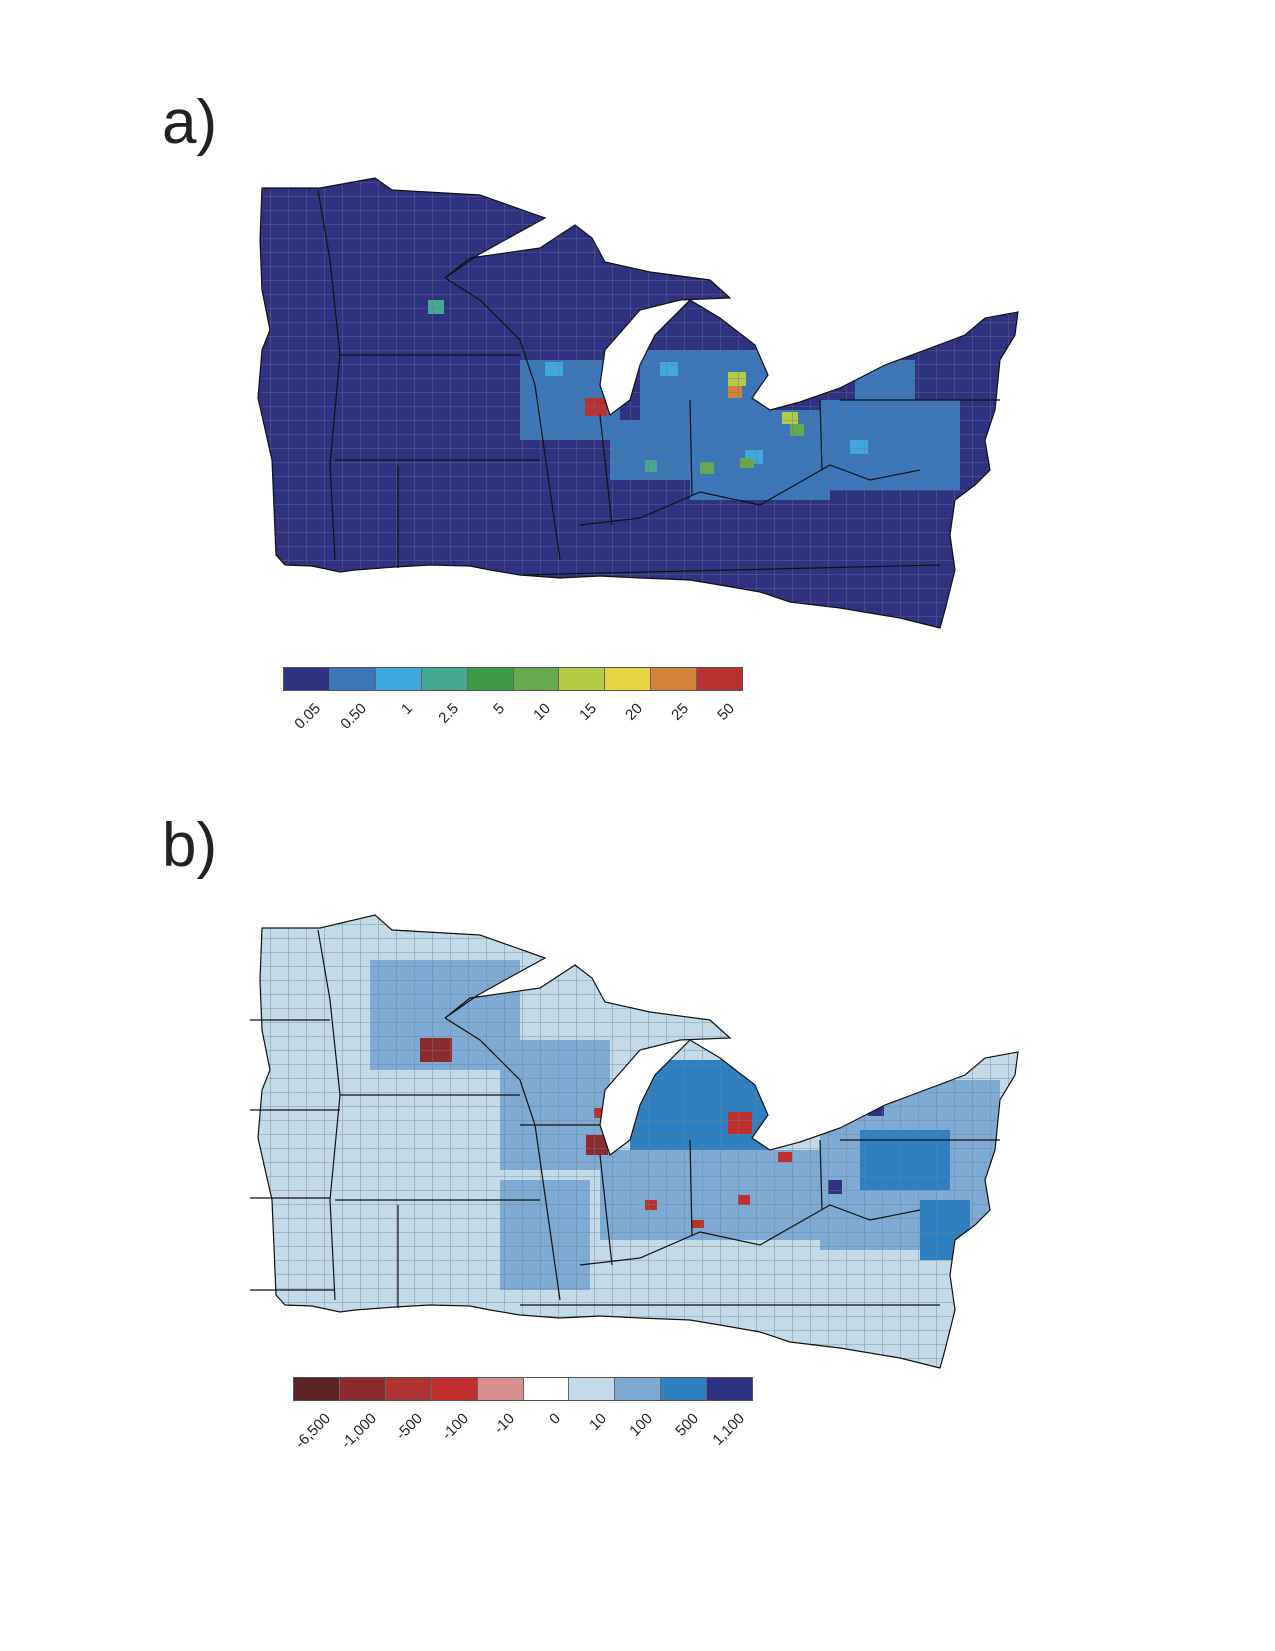 Image resolution: width=1275 pixels, height=1651 pixels. Describe the element at coordinates (455, 1427) in the screenshot. I see `legend-b-tick-label: -100` at that location.